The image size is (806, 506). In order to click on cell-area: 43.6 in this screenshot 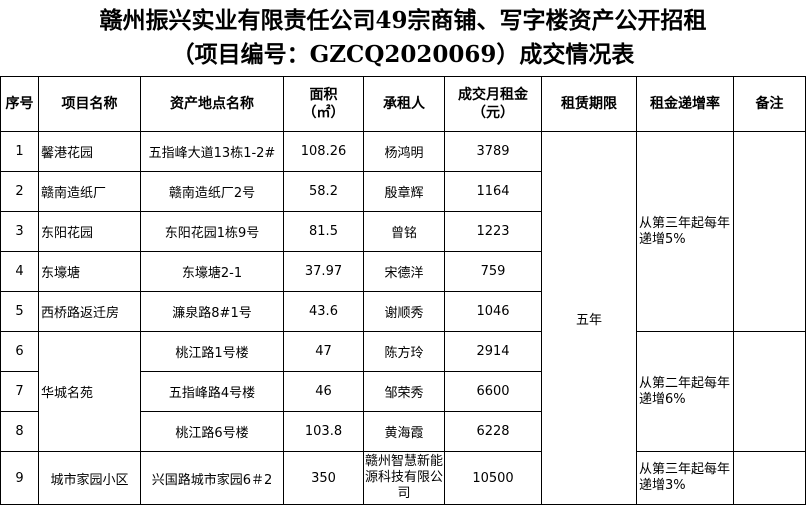, I will do `click(323, 311)`.